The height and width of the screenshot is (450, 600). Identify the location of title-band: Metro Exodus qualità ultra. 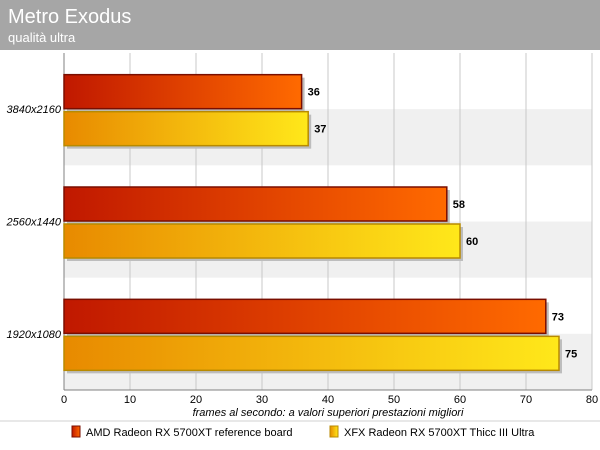
(300, 25).